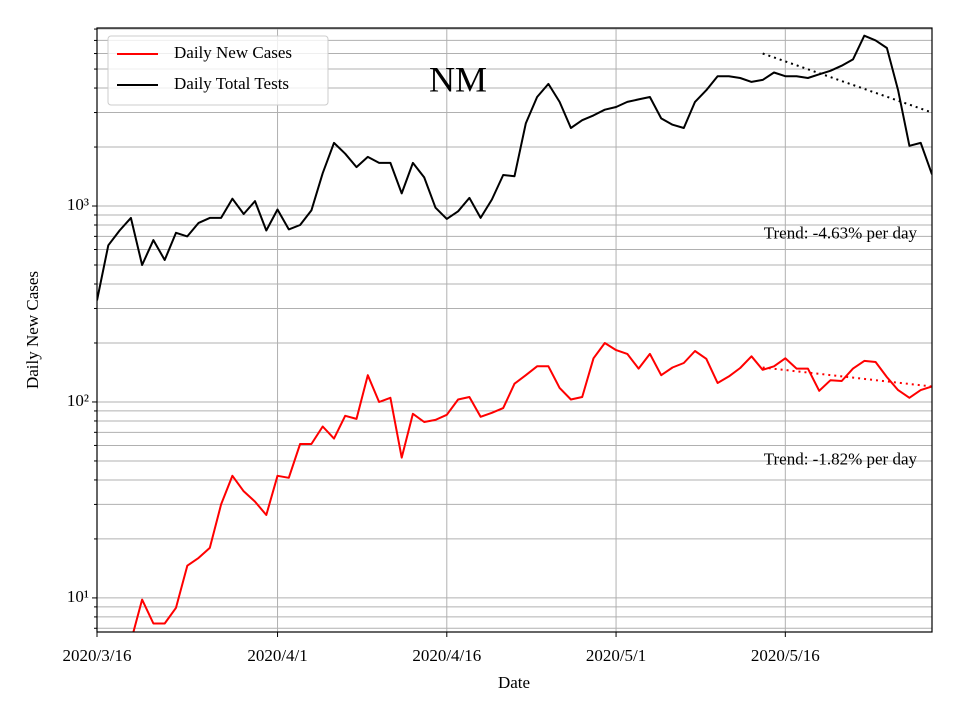  I want to click on y-tick-label: 10³, so click(78, 204).